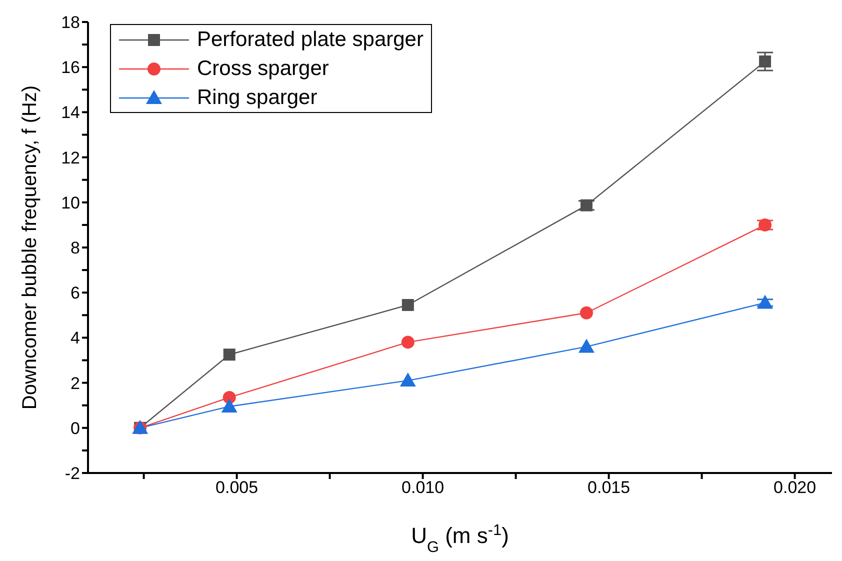 Image resolution: width=842 pixels, height=561 pixels. What do you see at coordinates (460, 539) in the screenshot?
I see `x-axis-title: U$_{G}$ (m s$^{-1}$)` at bounding box center [460, 539].